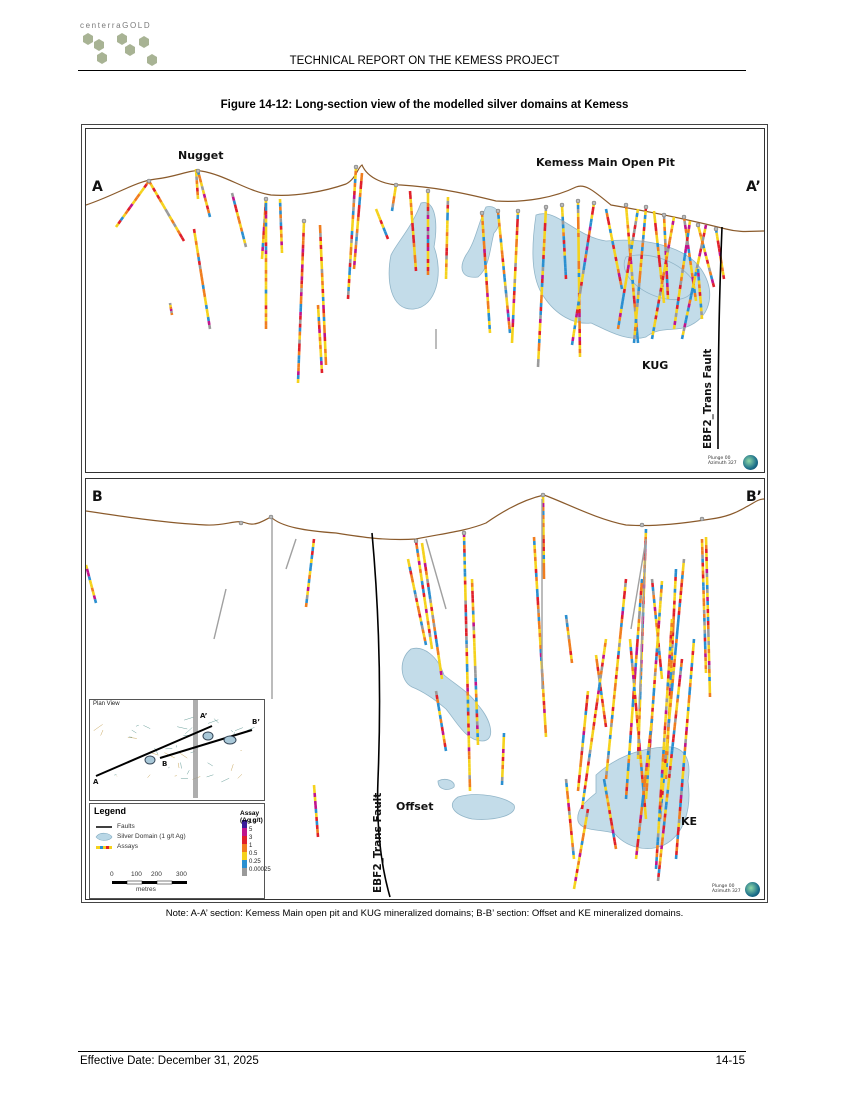 This screenshot has width=849, height=1100. I want to click on assay-value: 10, so click(252, 822).